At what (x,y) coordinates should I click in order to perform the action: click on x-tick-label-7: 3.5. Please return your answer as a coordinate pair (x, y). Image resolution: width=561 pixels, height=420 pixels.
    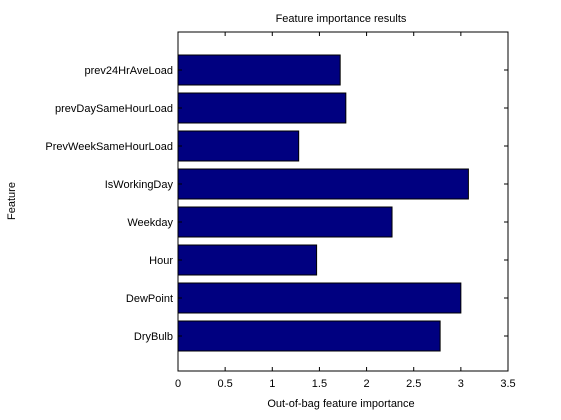
    Looking at the image, I should click on (507, 384).